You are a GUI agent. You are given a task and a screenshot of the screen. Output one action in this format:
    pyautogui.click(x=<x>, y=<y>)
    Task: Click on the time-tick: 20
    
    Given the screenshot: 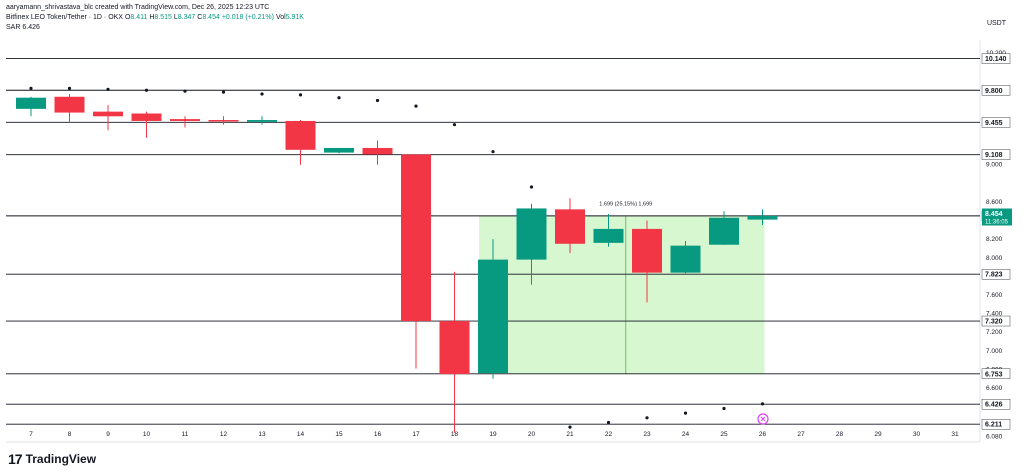 What is the action you would take?
    pyautogui.click(x=532, y=434)
    